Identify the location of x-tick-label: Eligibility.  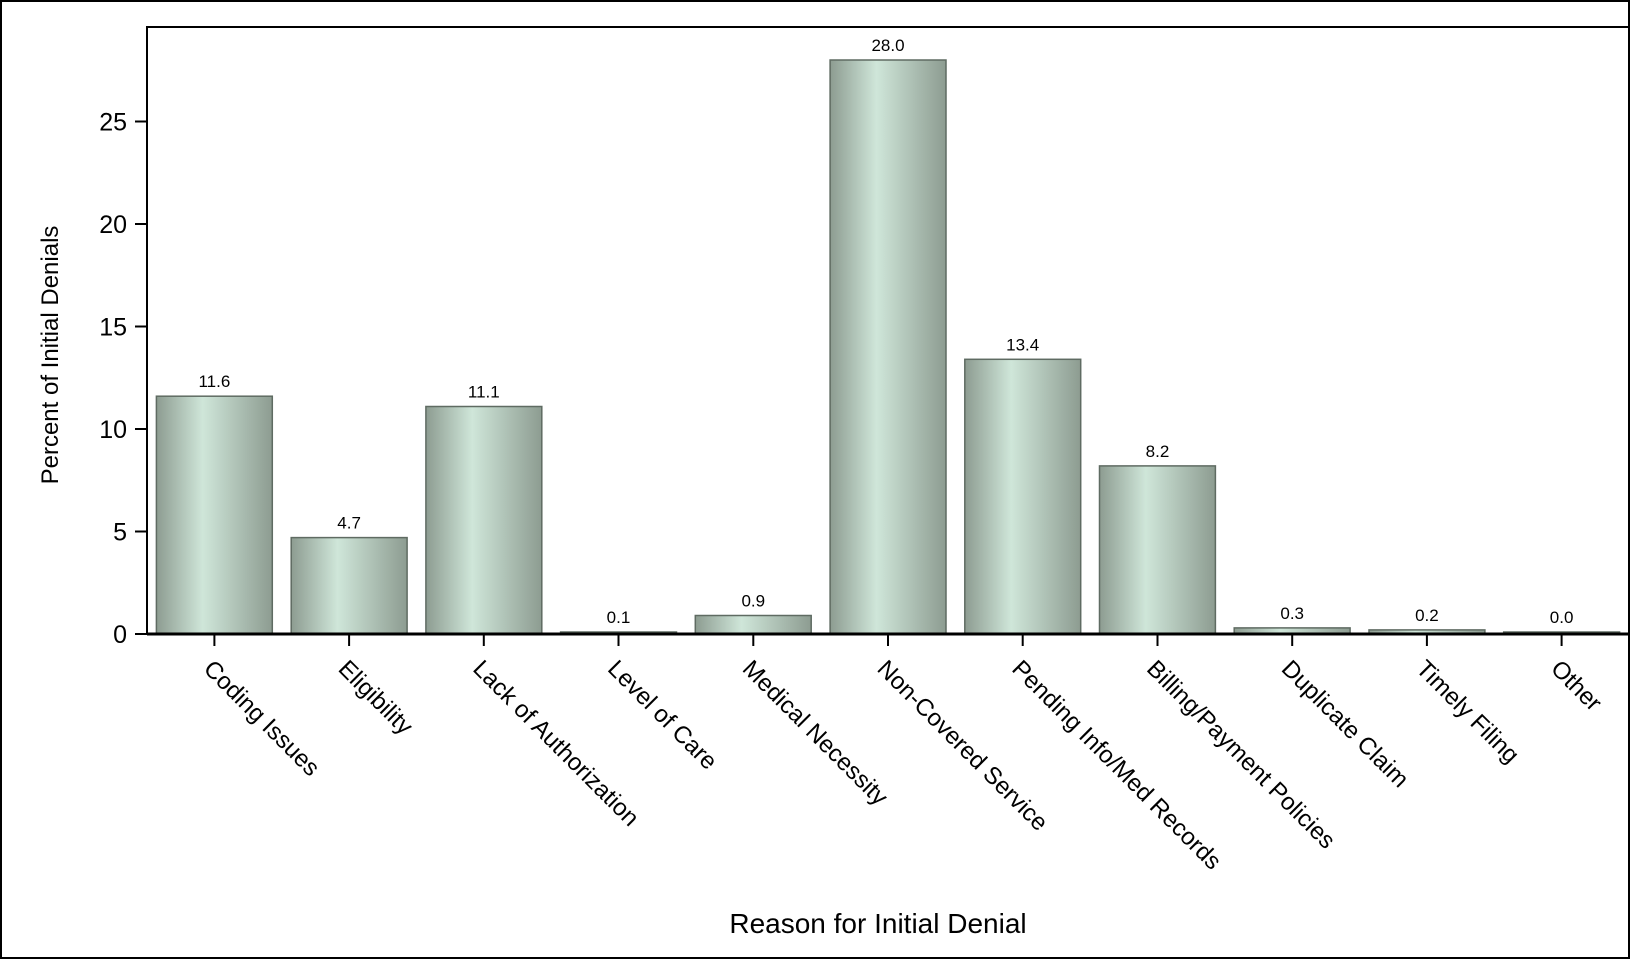
(375, 697).